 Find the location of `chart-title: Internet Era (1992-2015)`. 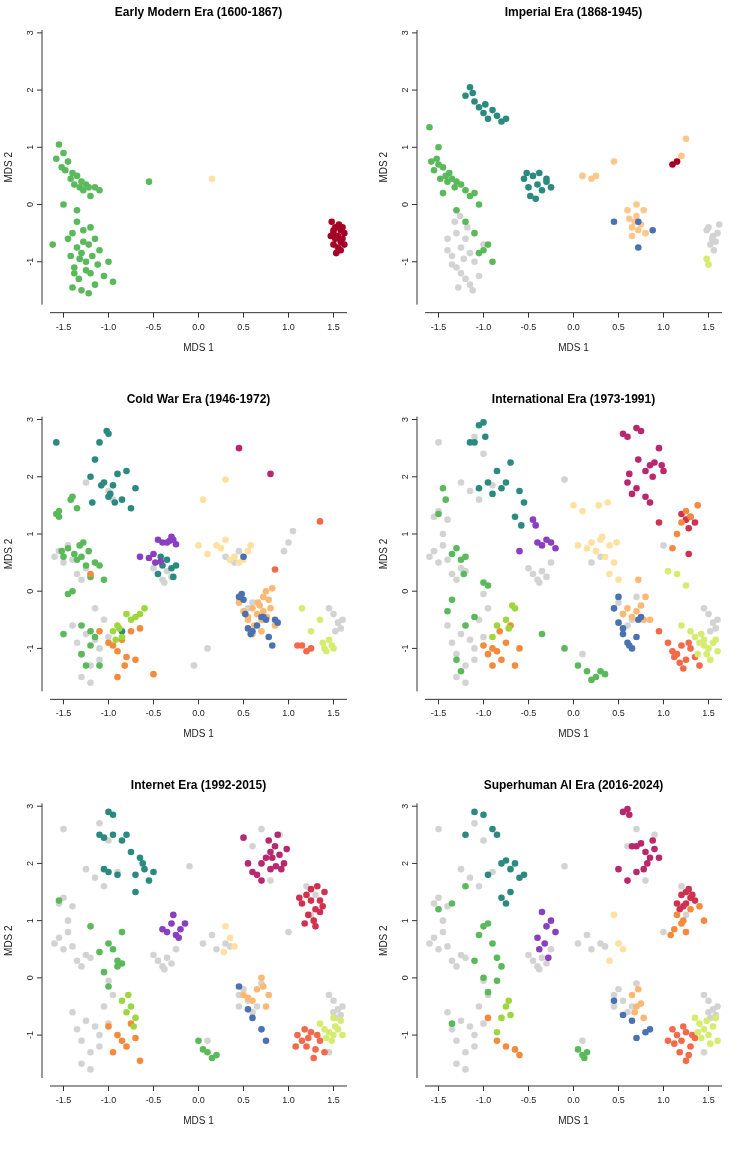

chart-title: Internet Era (1992-2015) is located at coordinates (198, 785).